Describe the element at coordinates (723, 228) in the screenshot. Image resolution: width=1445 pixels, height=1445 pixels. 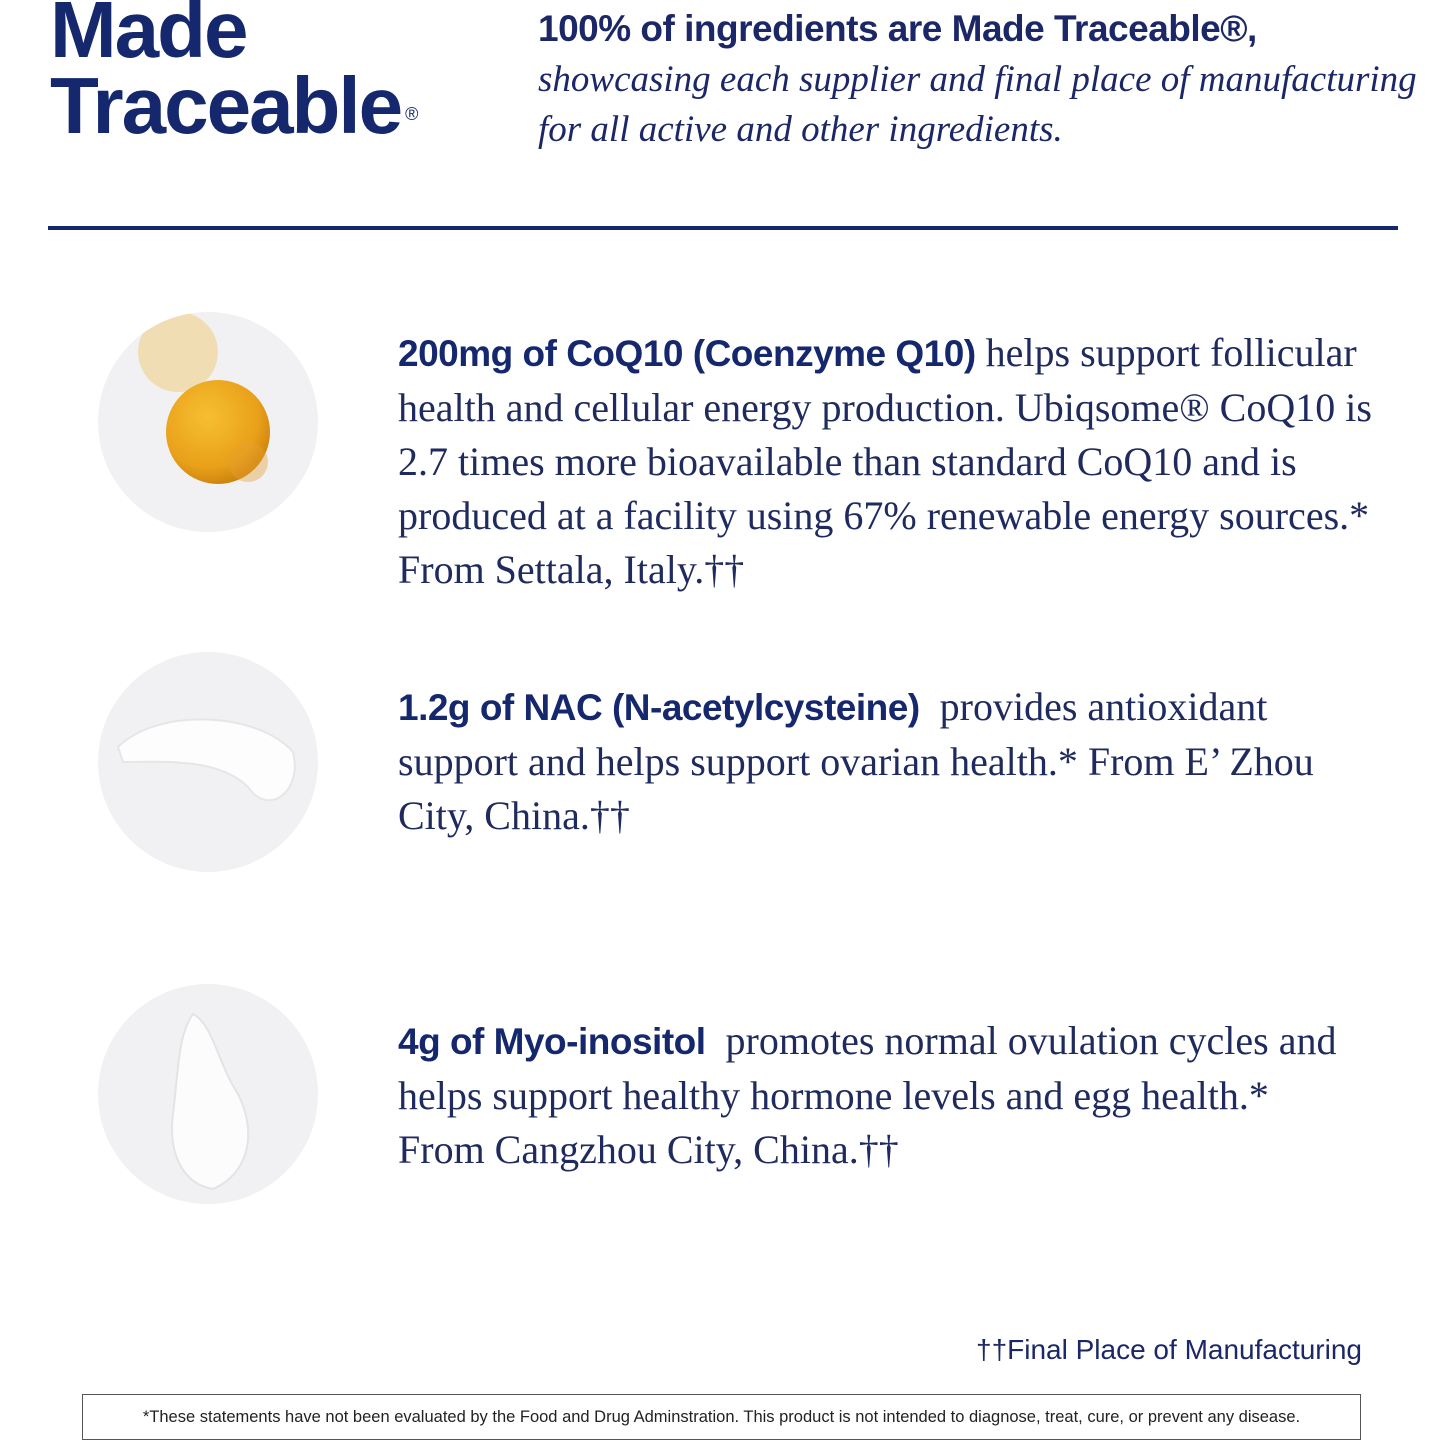
I see `divider` at that location.